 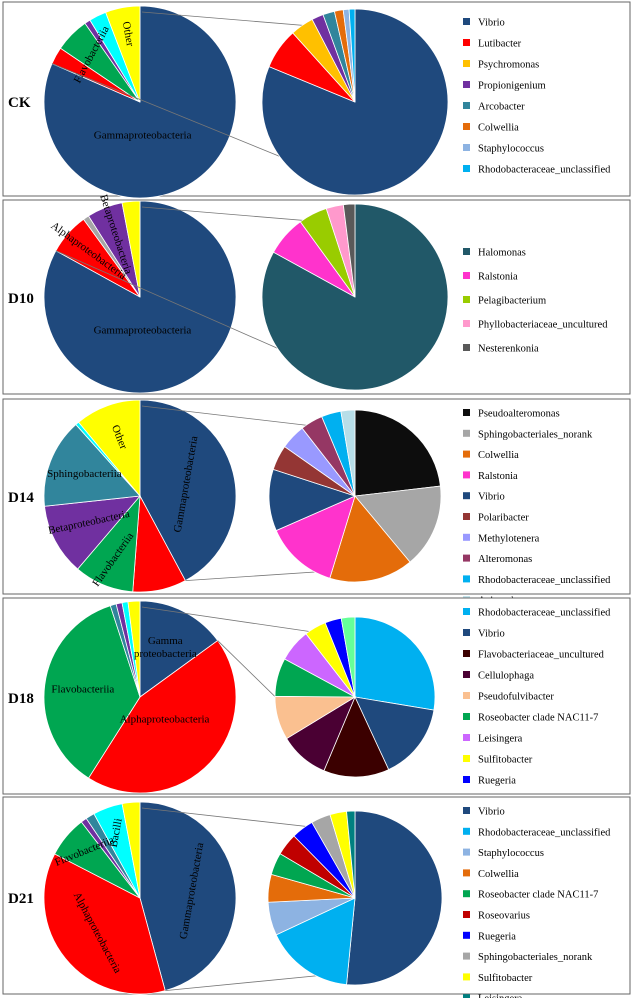 I want to click on outer-label-flavobacteriia: Flavobacteriia, so click(x=82, y=689).